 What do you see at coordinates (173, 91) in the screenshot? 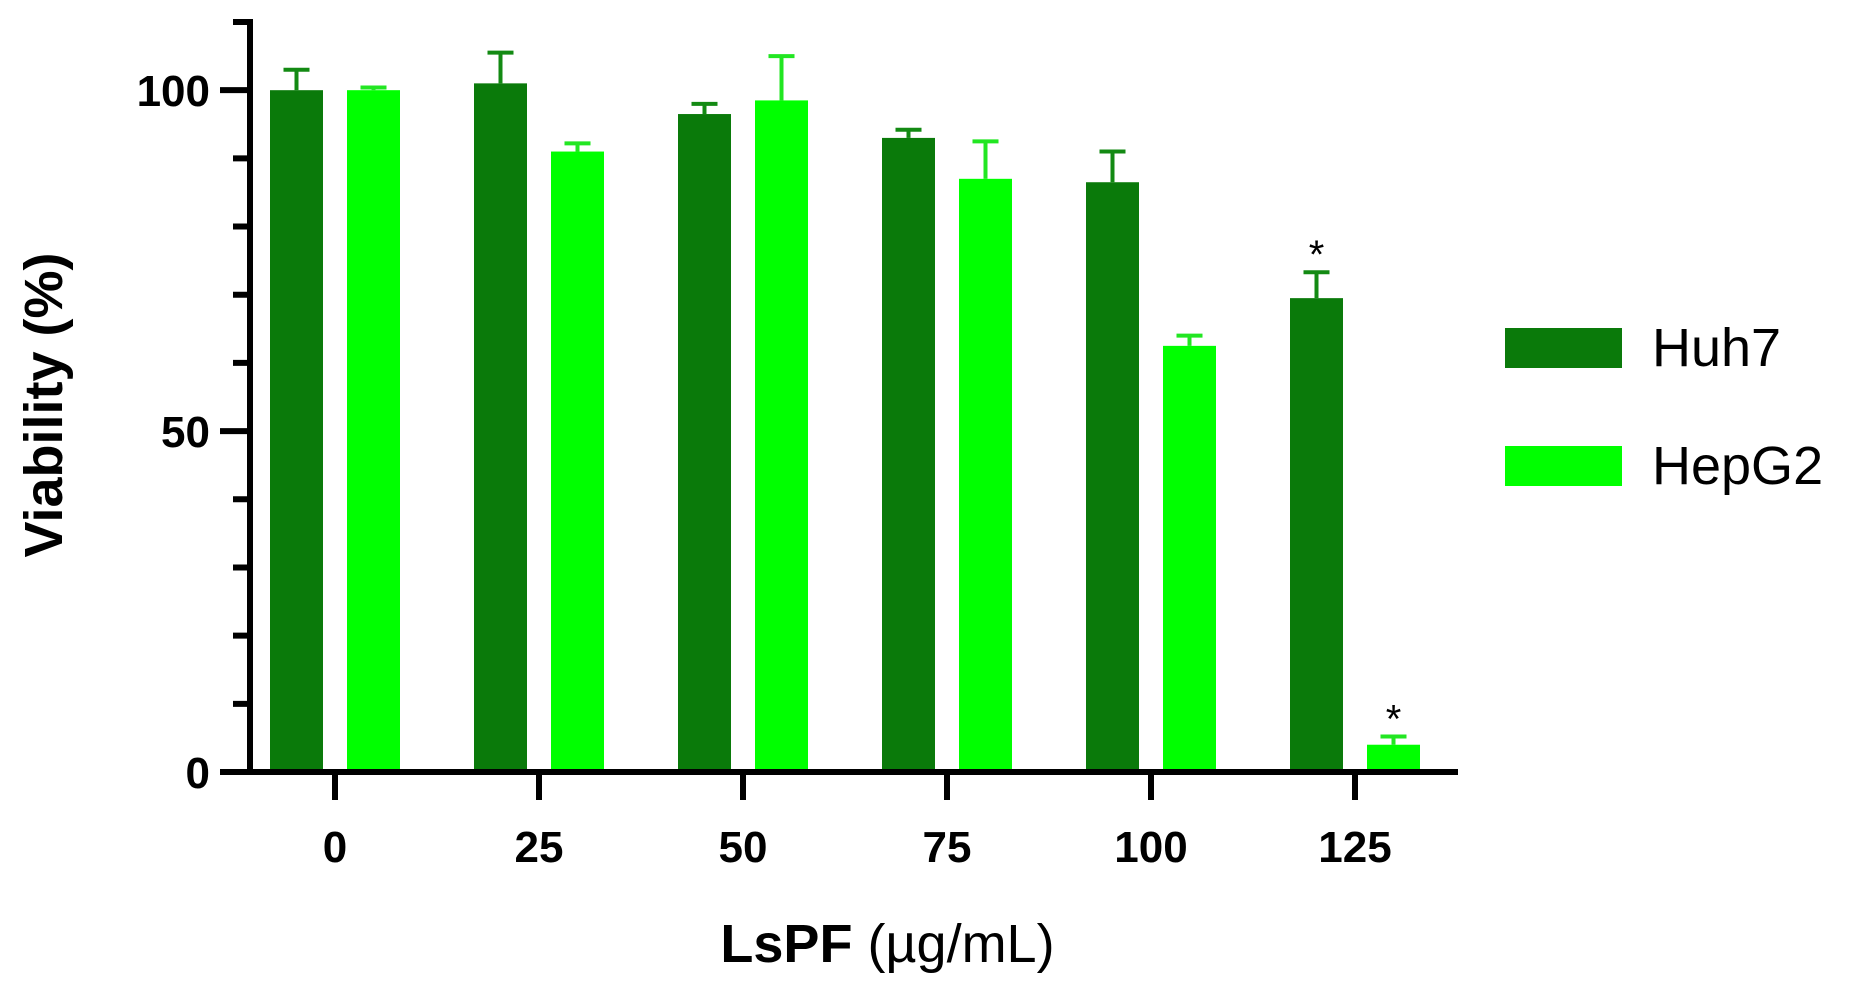
I see `y-tick-label: 100` at bounding box center [173, 91].